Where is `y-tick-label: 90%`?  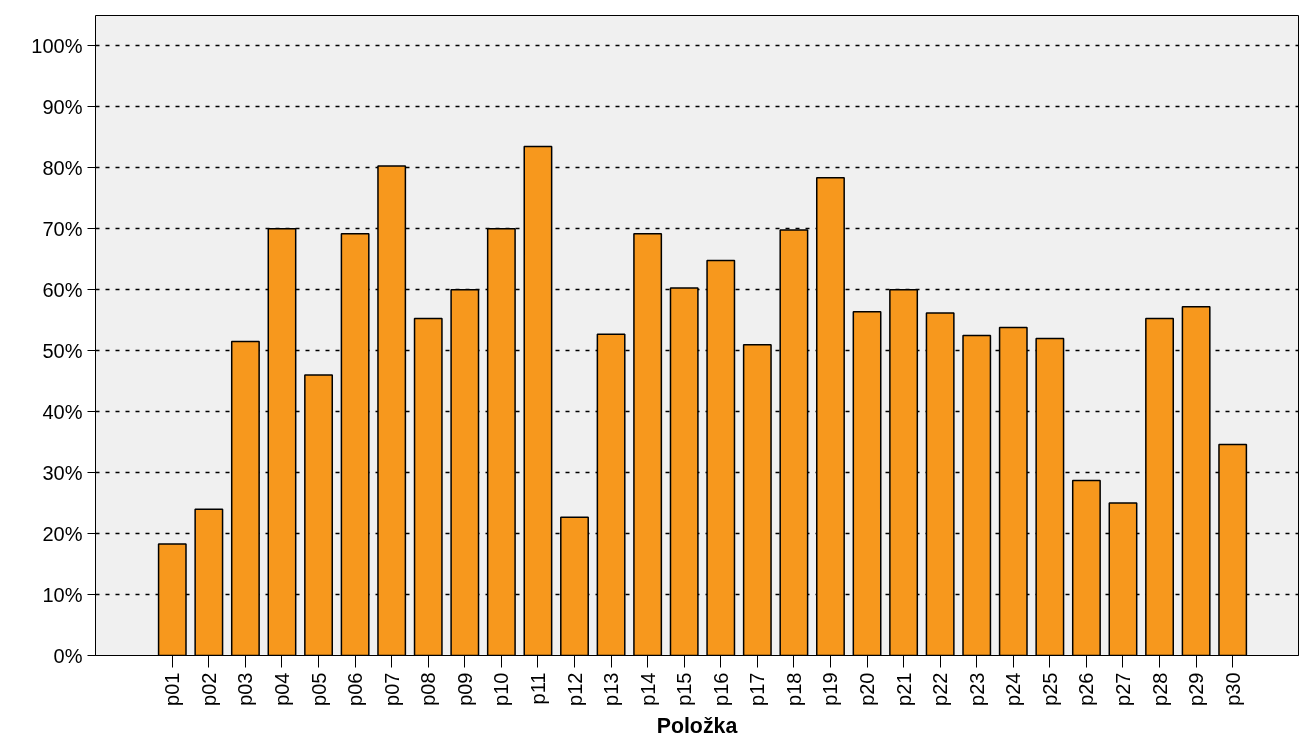
y-tick-label: 90% is located at coordinates (62, 106).